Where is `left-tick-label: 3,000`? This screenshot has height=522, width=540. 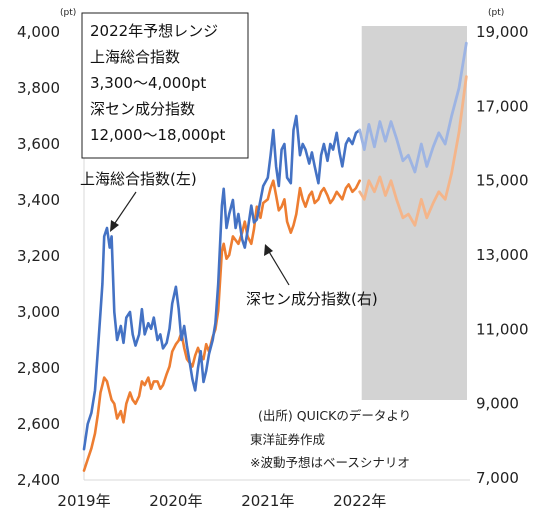
left-tick-label: 3,000 is located at coordinates (38, 312).